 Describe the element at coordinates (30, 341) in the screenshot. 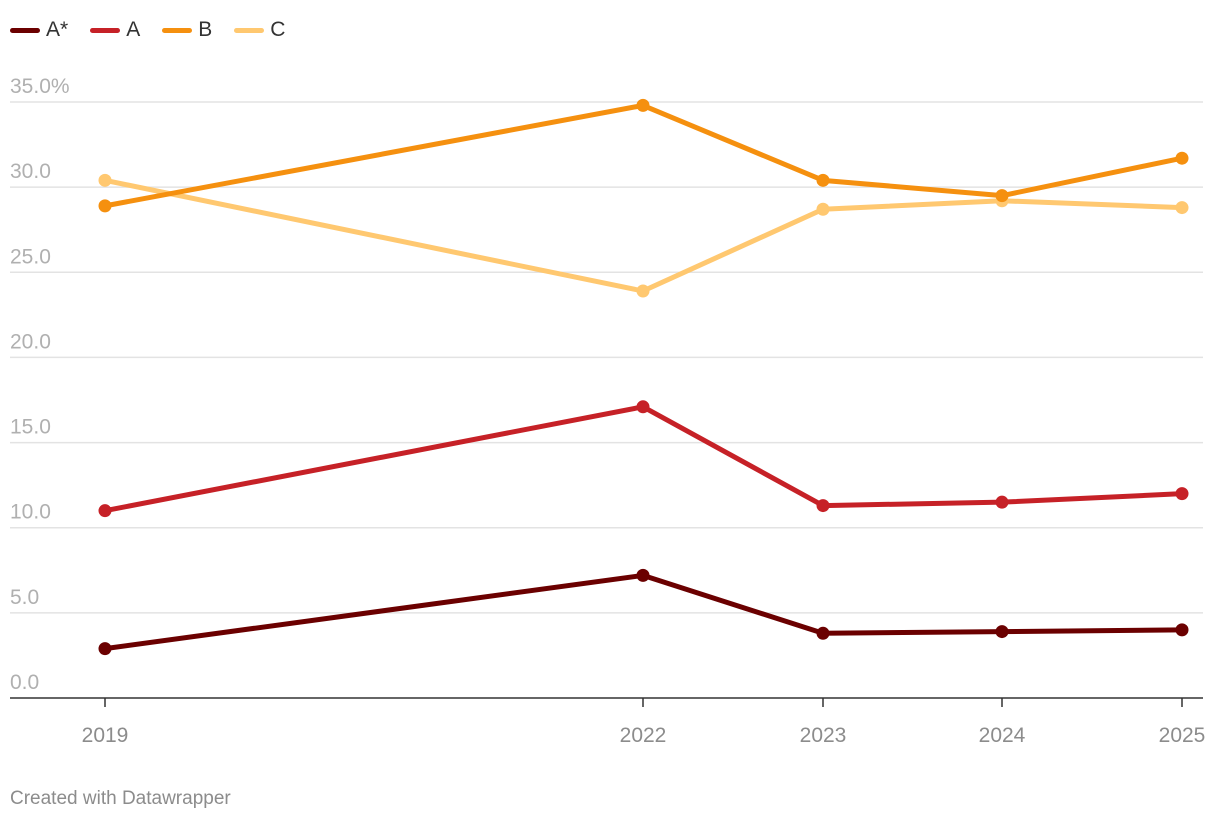

I see `y-tick-label: 20.0` at that location.